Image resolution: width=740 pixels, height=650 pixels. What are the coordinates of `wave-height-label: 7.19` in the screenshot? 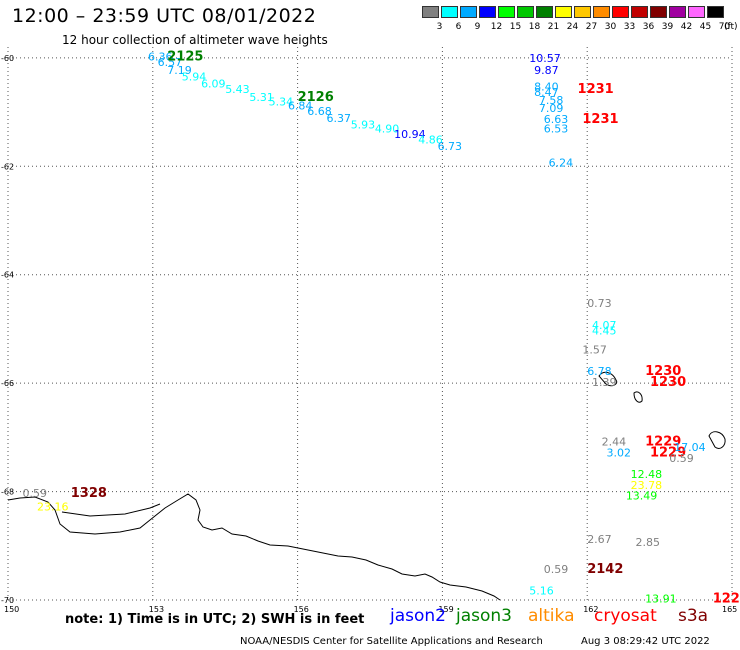 It's located at (179, 70).